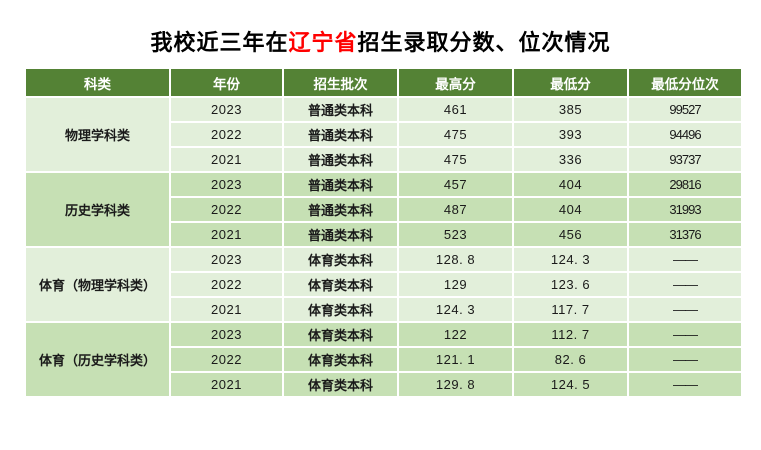  What do you see at coordinates (97, 359) in the screenshot?
I see `category-cell: 体育（历史学科类）` at bounding box center [97, 359].